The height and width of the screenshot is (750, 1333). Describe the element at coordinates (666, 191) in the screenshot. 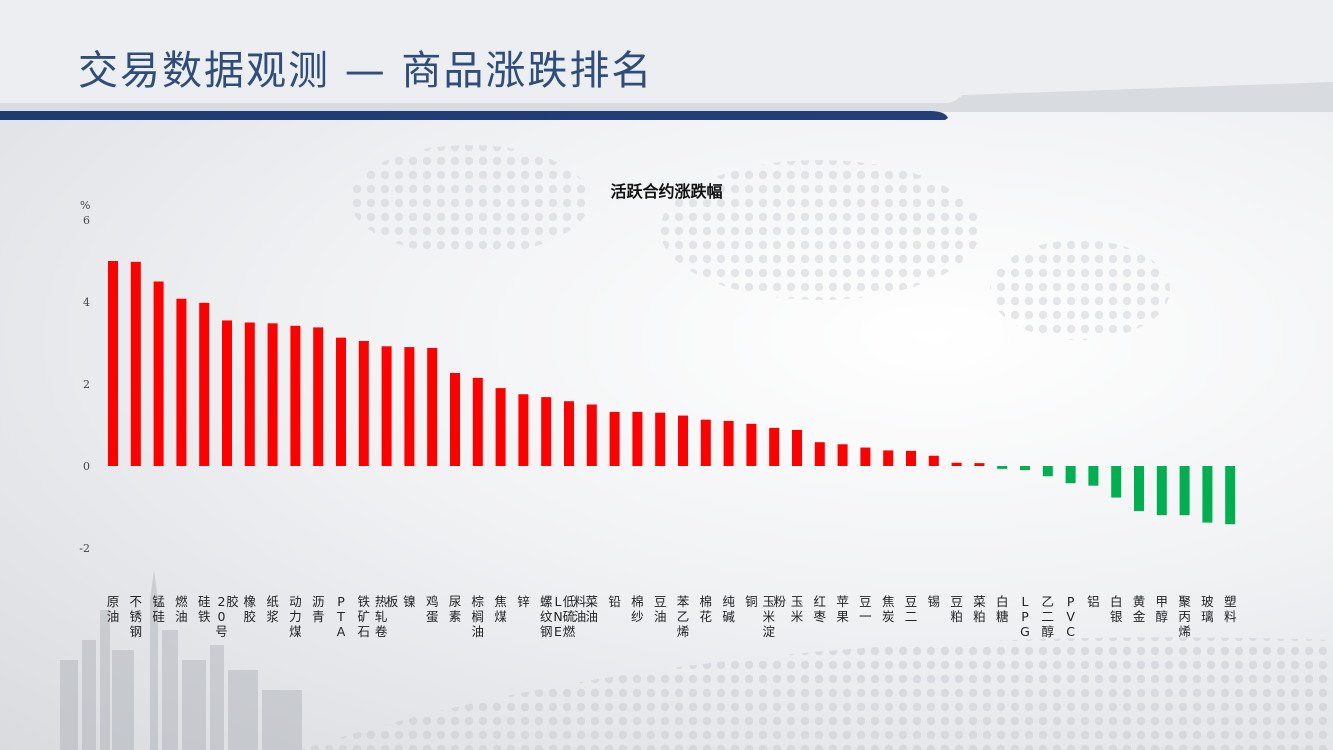

I see `chart-title: 活跃合约涨跌幅` at that location.